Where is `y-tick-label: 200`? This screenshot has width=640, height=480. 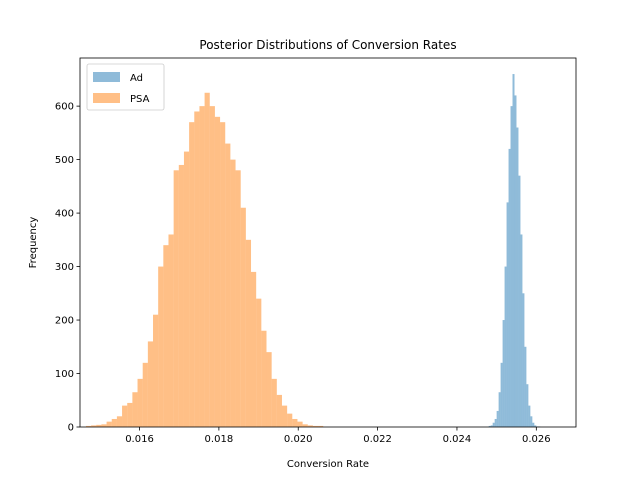
y-tick-label: 200 is located at coordinates (64, 321).